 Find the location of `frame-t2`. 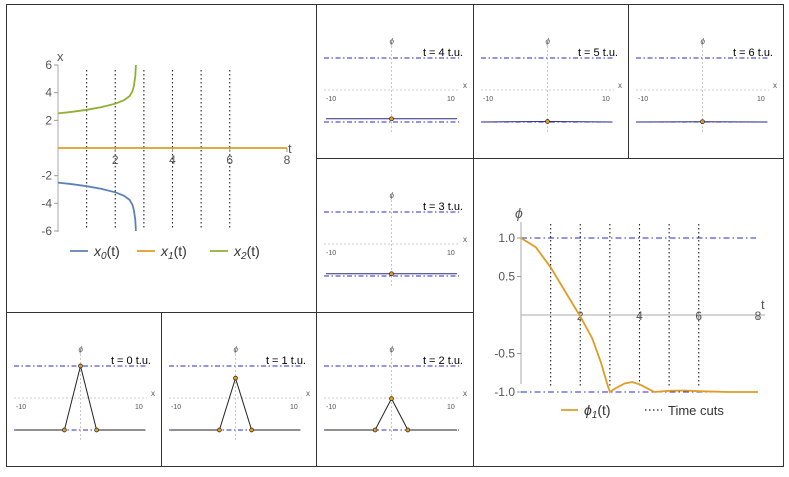

frame-t2 is located at coordinates (395, 390).